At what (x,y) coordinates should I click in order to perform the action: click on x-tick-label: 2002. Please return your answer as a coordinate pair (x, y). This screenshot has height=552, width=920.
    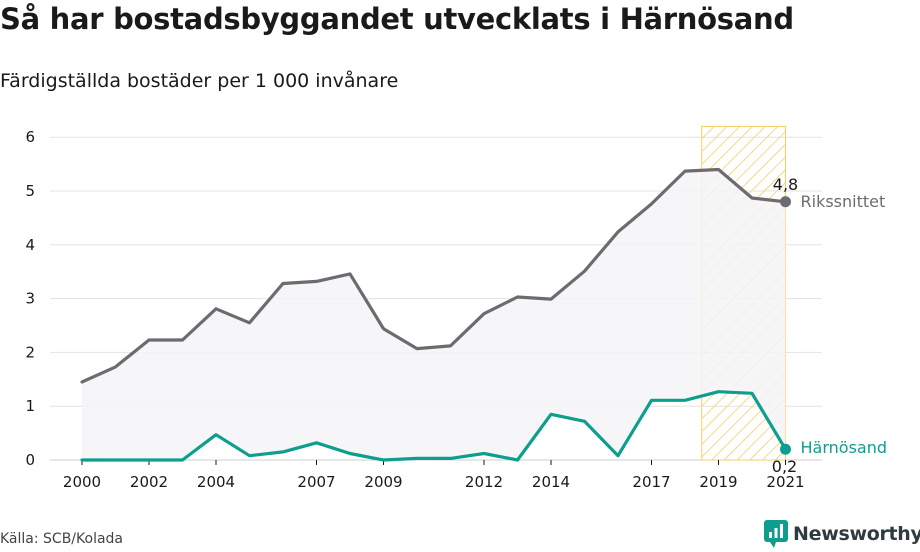
    Looking at the image, I should click on (149, 482).